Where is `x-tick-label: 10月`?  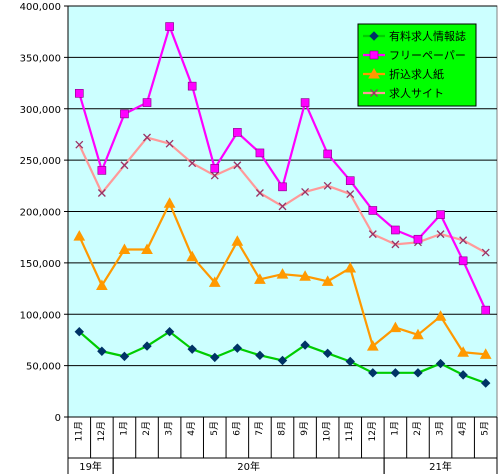
x-tick-label: 10月 is located at coordinates (327, 431).